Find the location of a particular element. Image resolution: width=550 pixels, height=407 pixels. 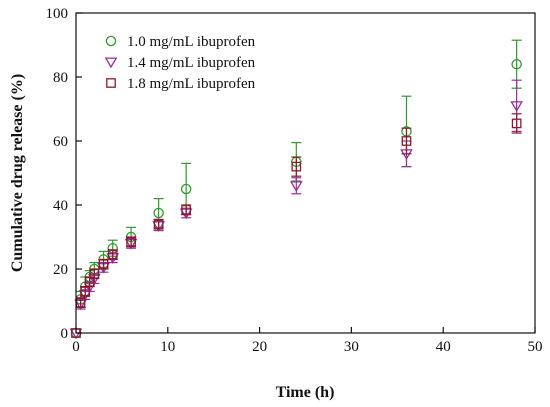

x-tick-label: 40 is located at coordinates (443, 347).